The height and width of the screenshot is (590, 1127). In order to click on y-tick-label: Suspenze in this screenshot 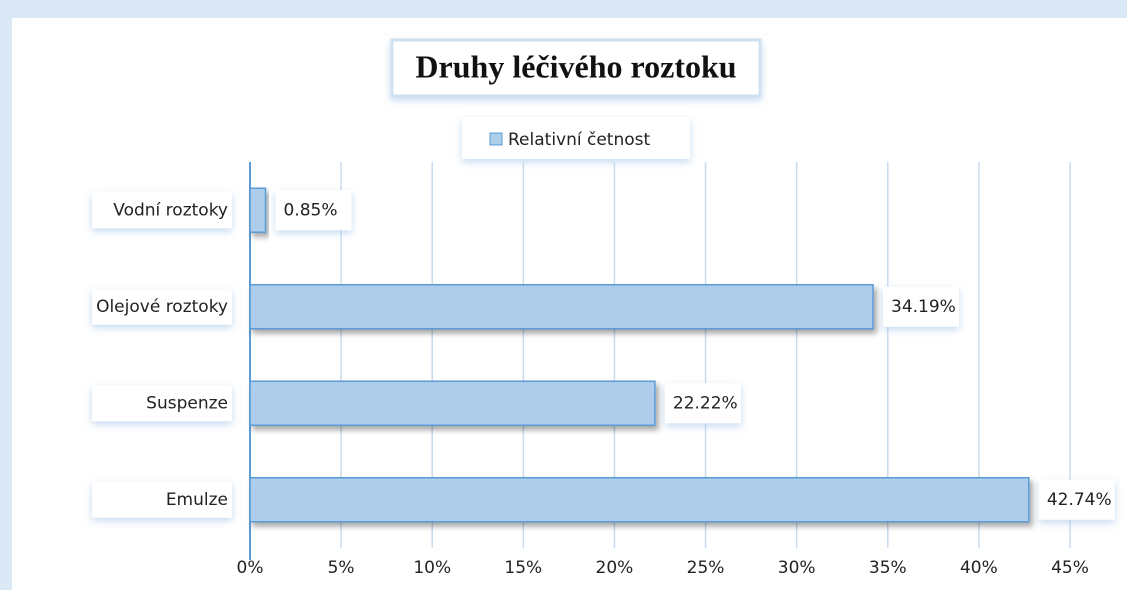, I will do `click(187, 403)`.